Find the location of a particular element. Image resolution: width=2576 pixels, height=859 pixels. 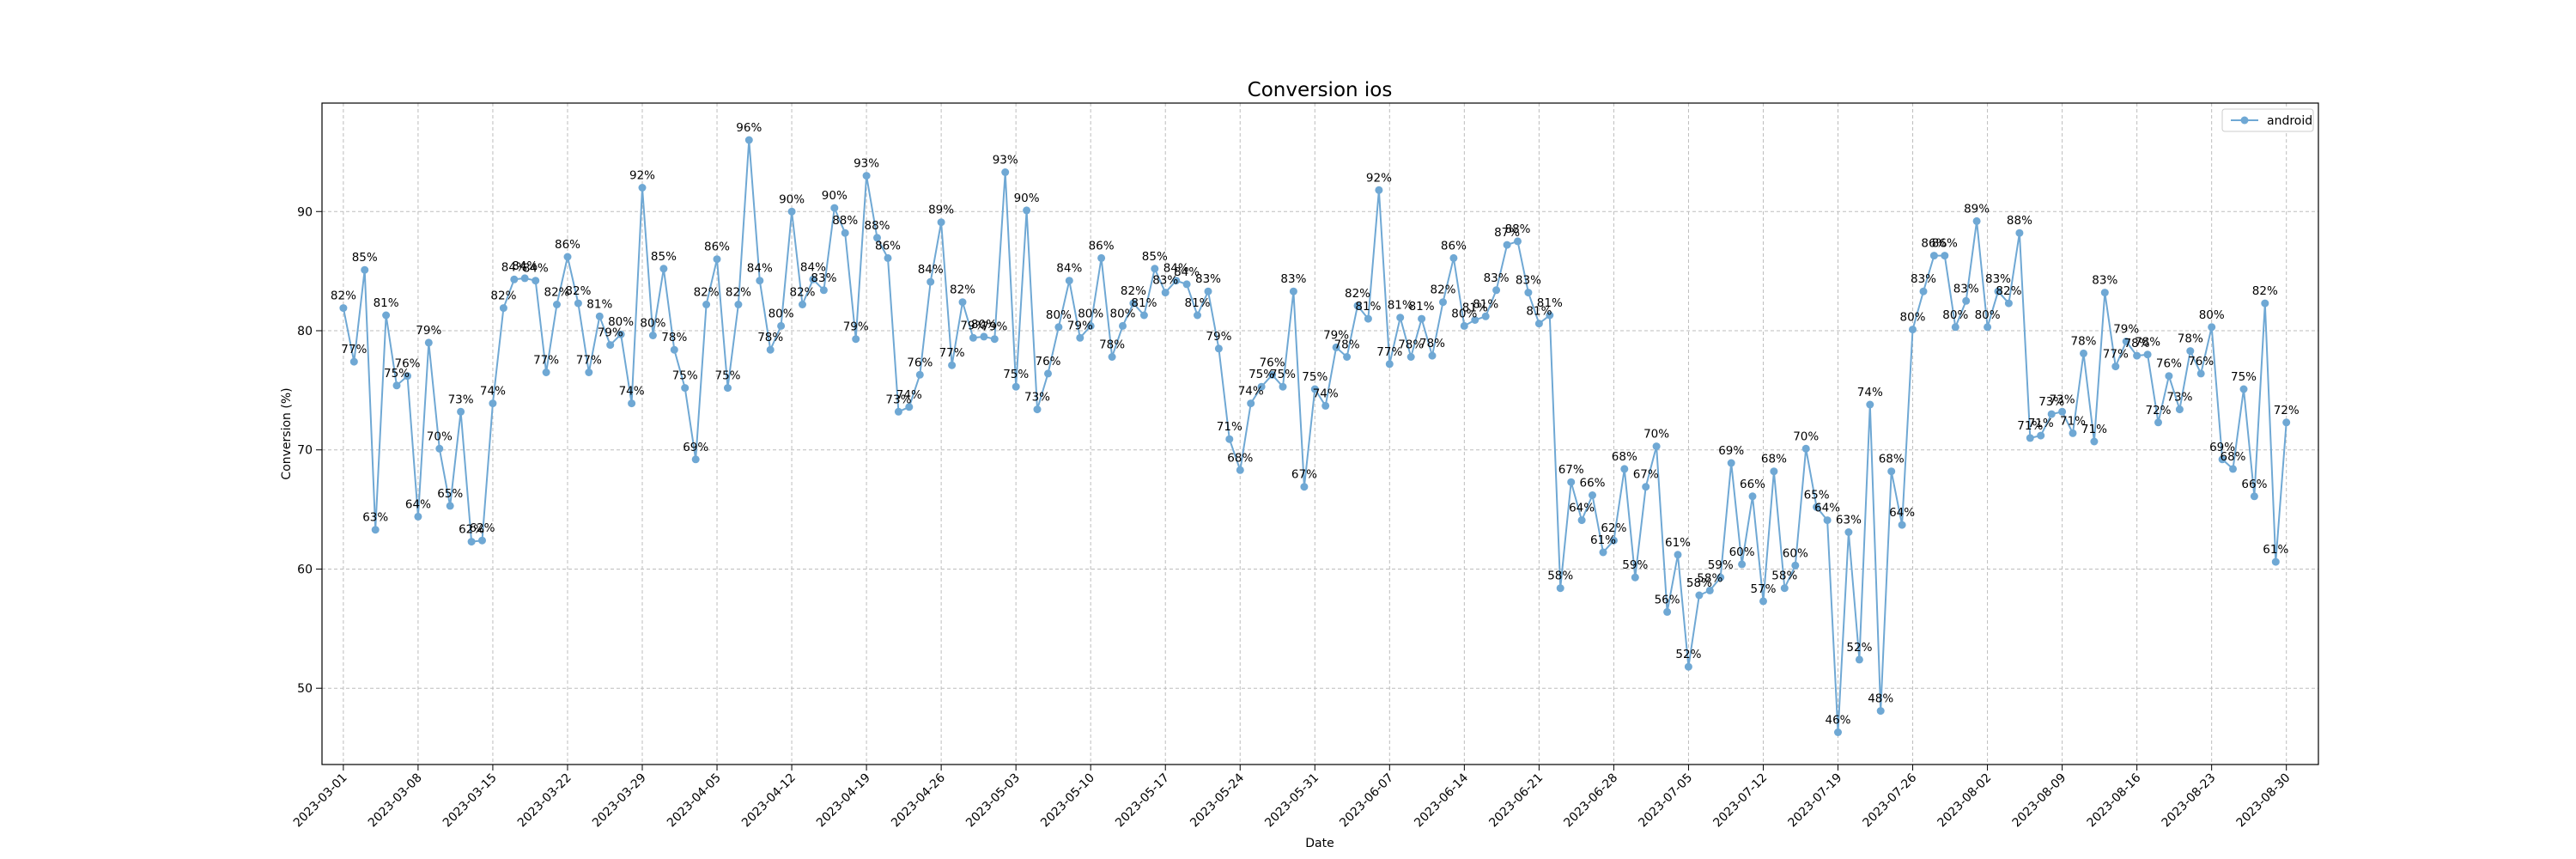

data-label: 58% is located at coordinates (1560, 577).